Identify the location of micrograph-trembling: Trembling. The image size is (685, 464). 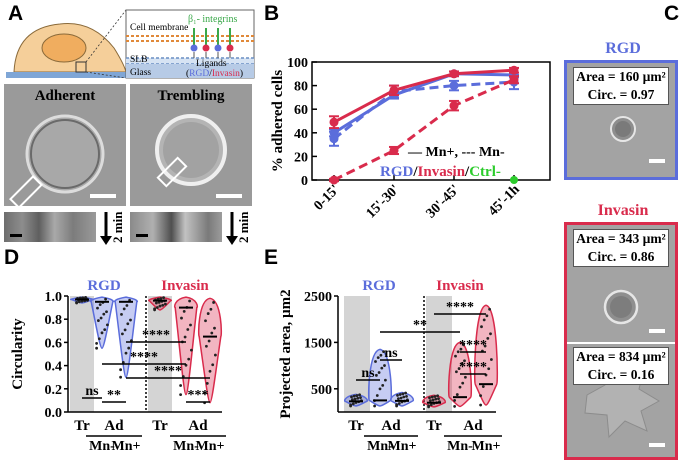
(191, 145).